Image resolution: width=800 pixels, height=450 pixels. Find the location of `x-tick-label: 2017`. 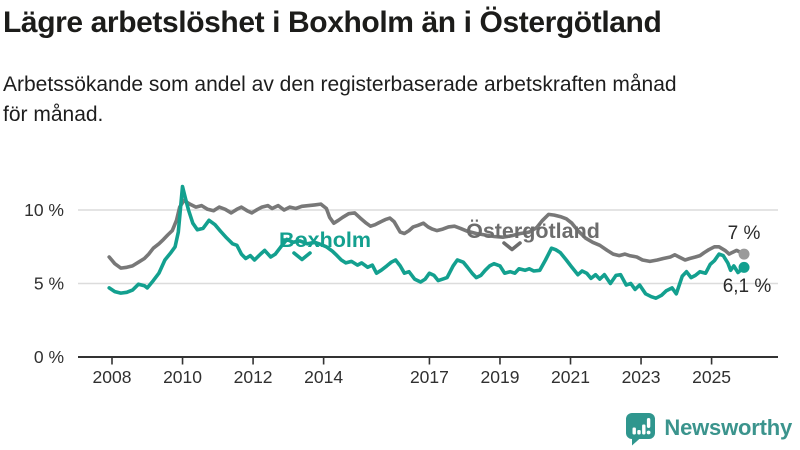

x-tick-label: 2017 is located at coordinates (429, 377).